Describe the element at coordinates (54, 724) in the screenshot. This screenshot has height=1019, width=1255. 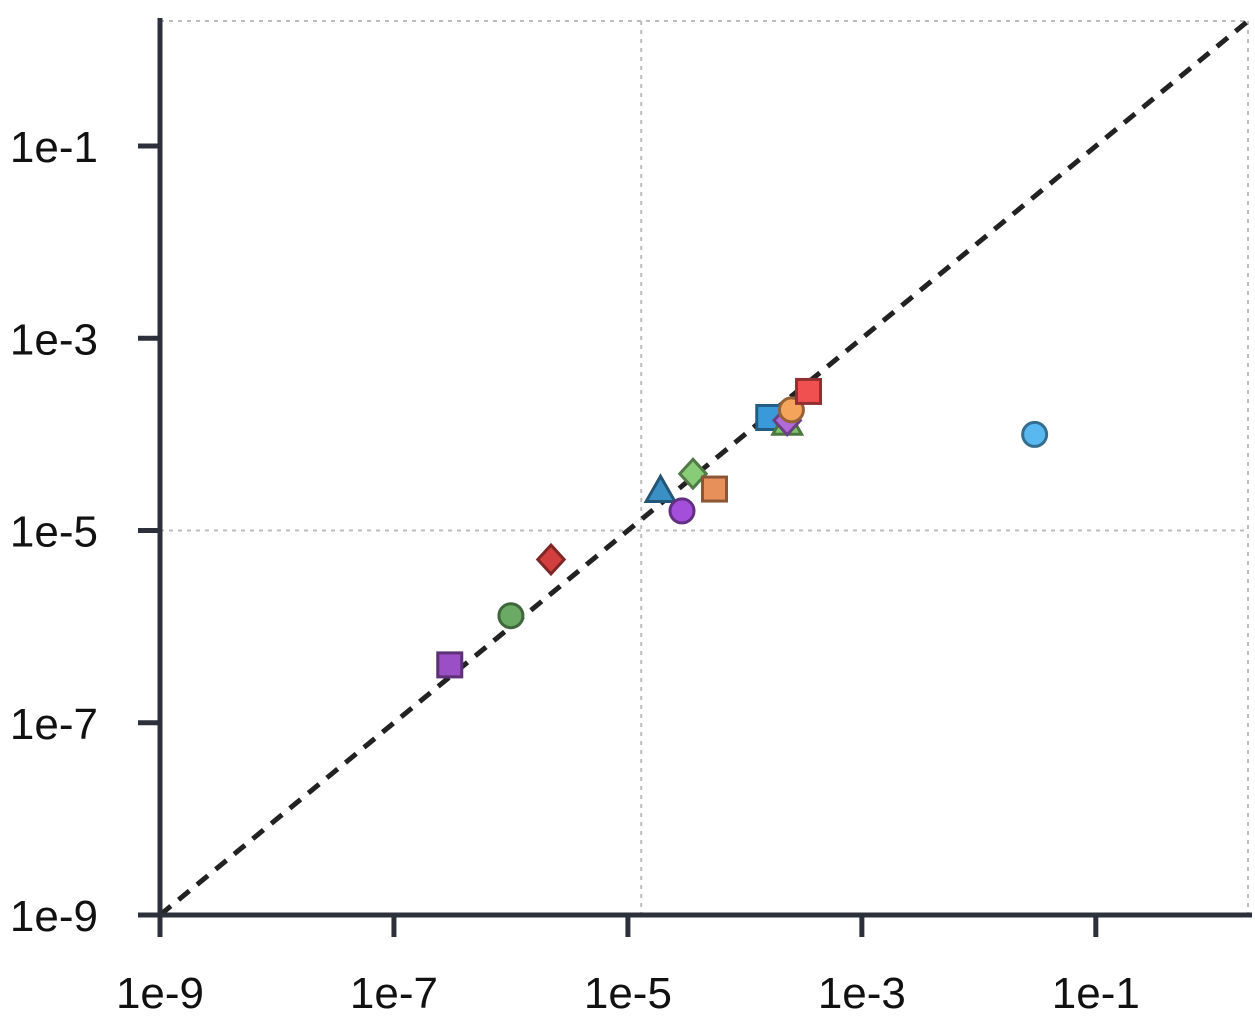
I see `y-tick-label: 1e-7` at that location.